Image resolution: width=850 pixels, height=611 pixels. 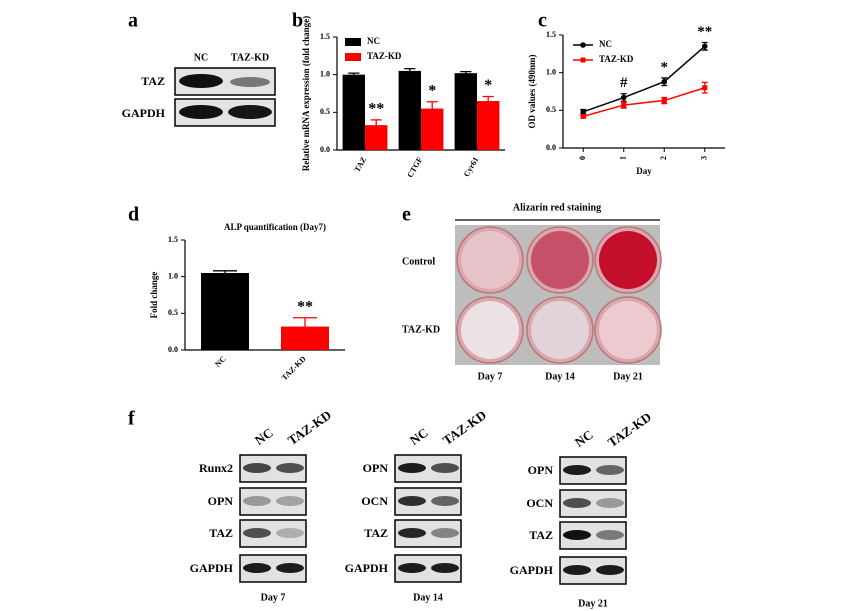 What do you see at coordinates (582, 158) in the screenshot?
I see `x-tick-label: 0` at bounding box center [582, 158].